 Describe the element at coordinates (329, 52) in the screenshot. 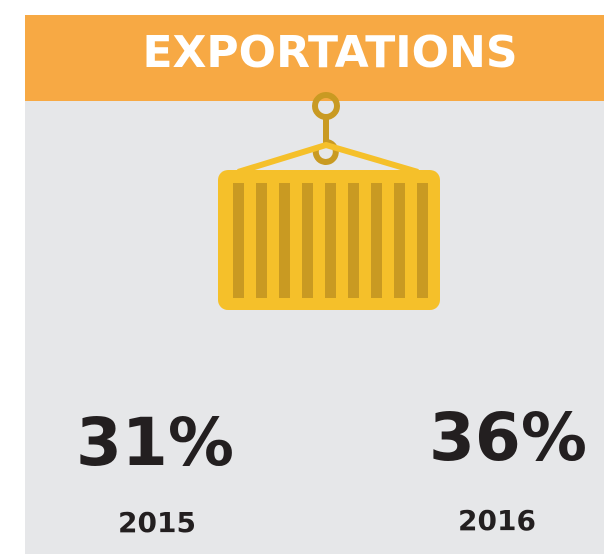

I see `header-title: EXPORTATIONS` at that location.